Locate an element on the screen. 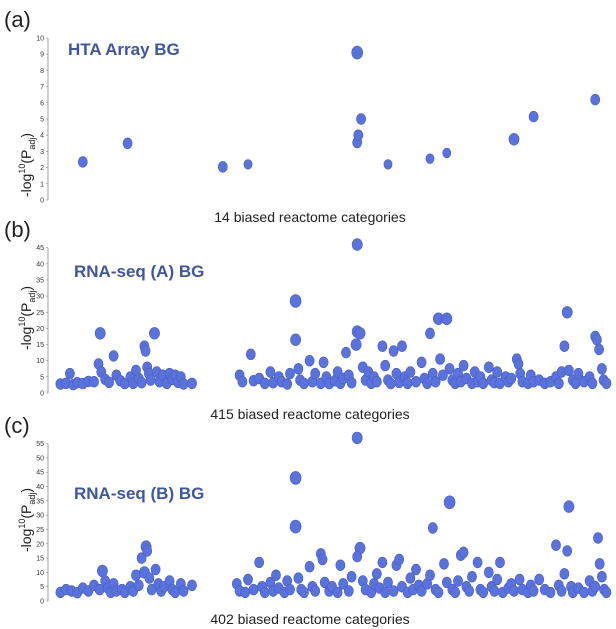  y-tick-label: 2 is located at coordinates (42, 168).